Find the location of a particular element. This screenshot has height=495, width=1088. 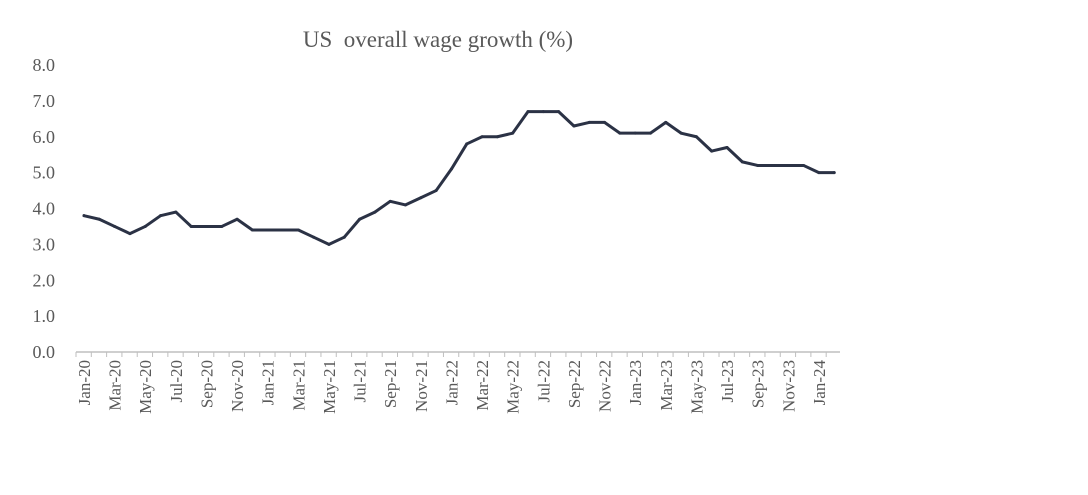

x-tick-label: May-21 is located at coordinates (329, 387).